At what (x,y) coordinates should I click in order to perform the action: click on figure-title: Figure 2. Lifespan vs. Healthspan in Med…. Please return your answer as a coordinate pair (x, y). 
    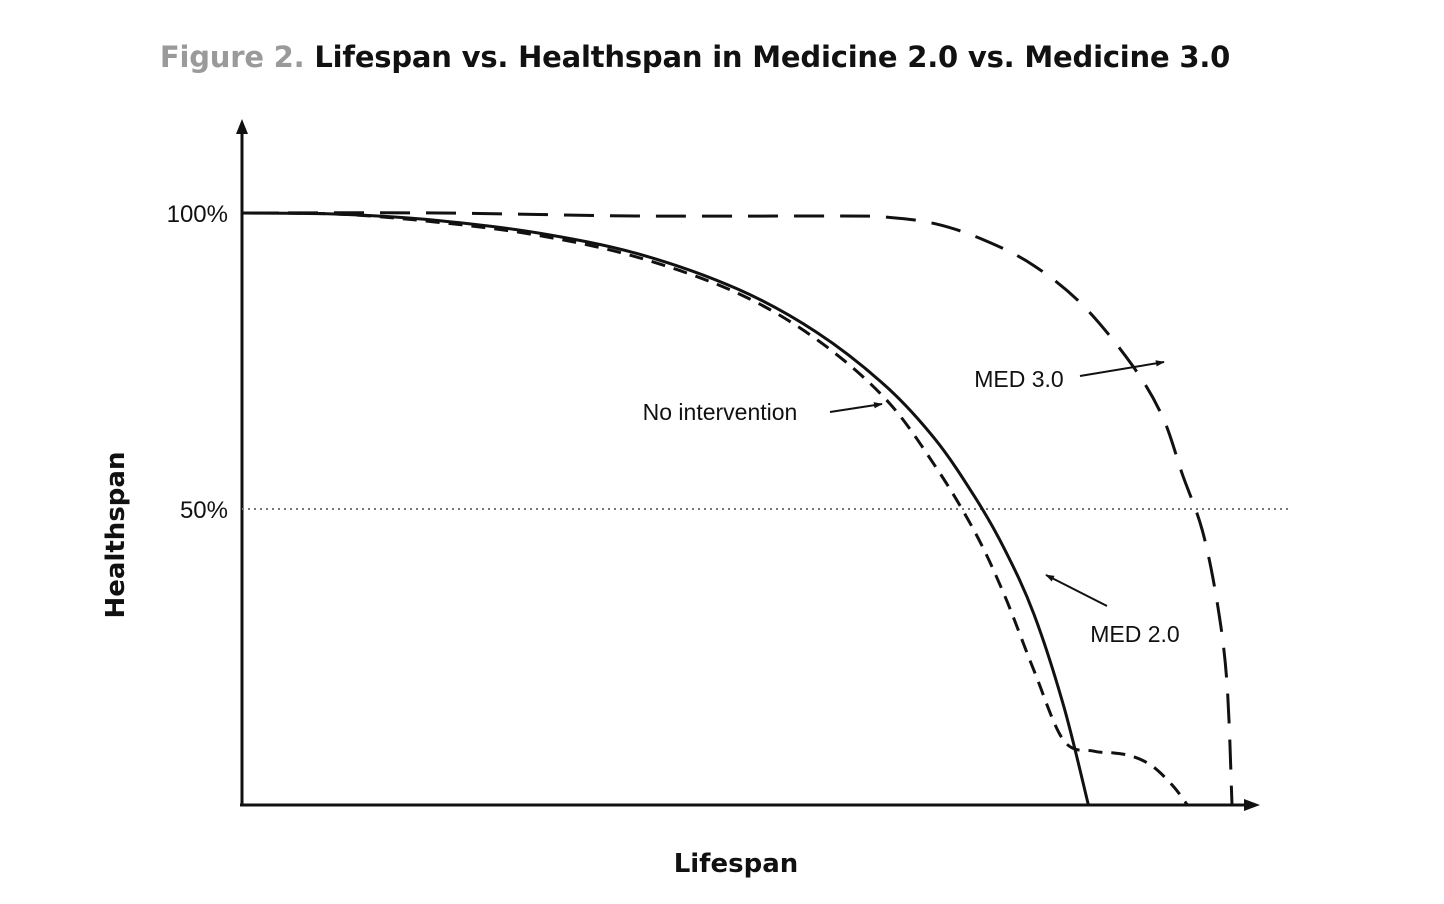
    Looking at the image, I should click on (695, 57).